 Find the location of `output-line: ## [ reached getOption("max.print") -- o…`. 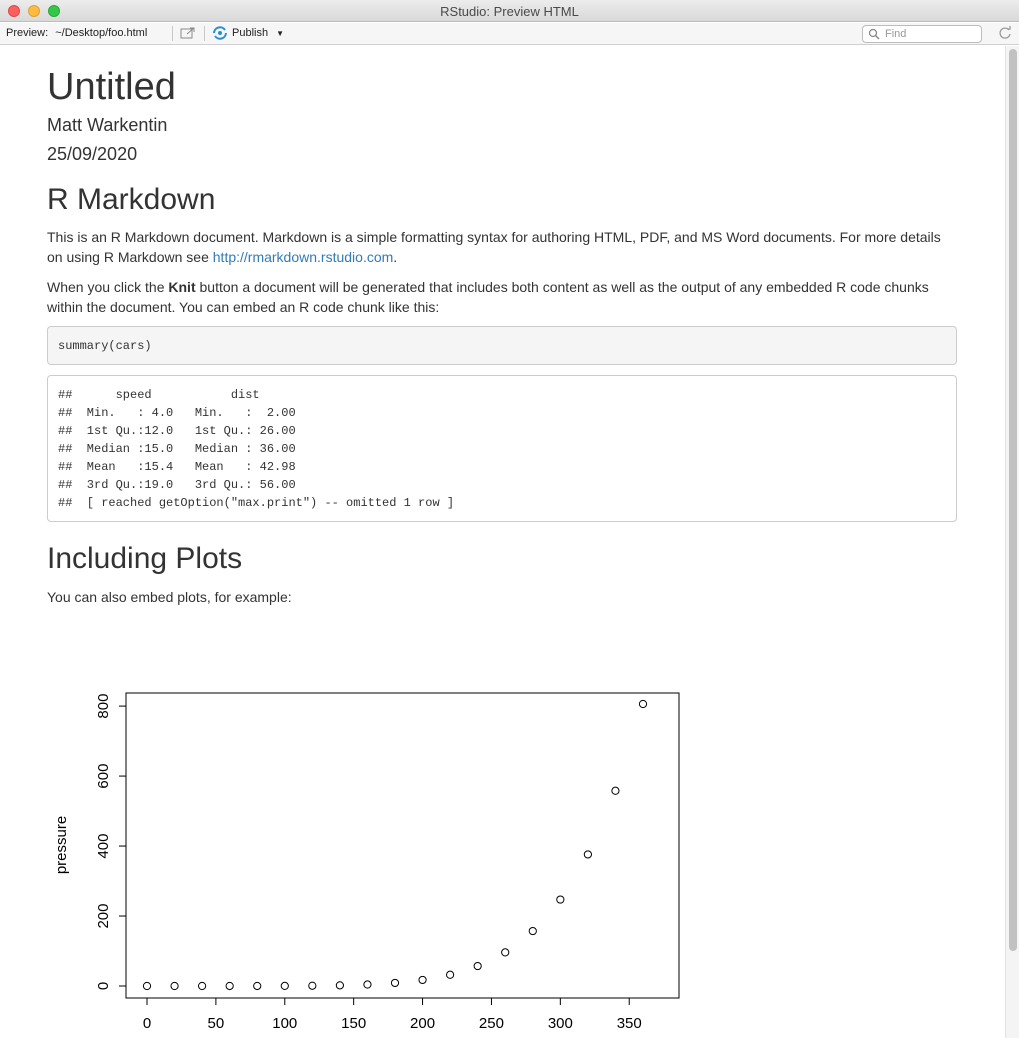

output-line: ## [ reached getOption("max.print") -- o… is located at coordinates (256, 503).